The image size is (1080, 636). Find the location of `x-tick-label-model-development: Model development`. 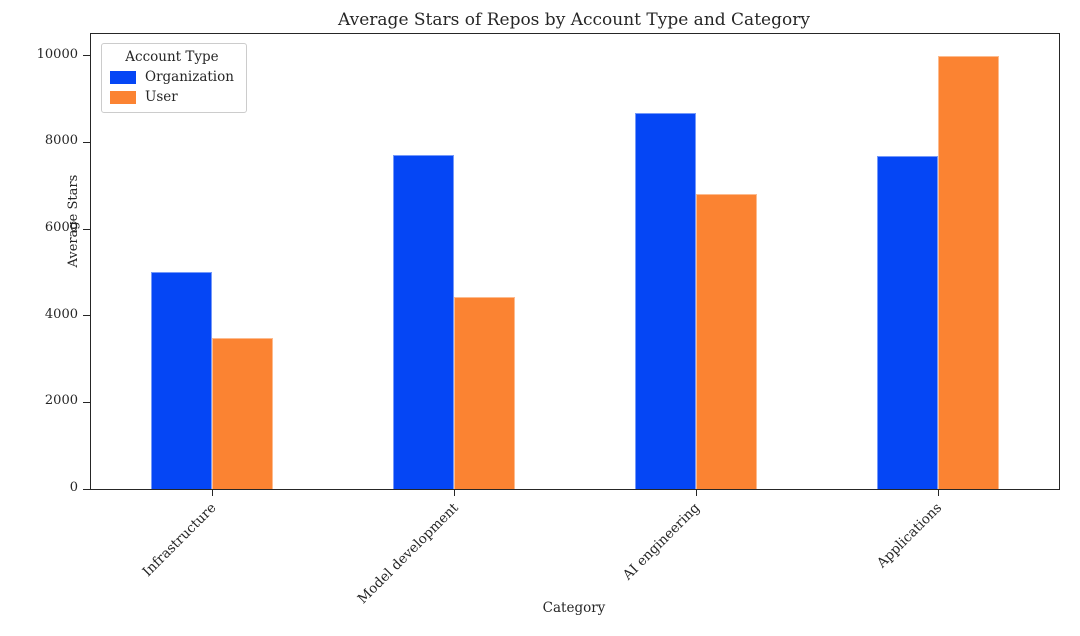

x-tick-label-model-development: Model development is located at coordinates (408, 554).